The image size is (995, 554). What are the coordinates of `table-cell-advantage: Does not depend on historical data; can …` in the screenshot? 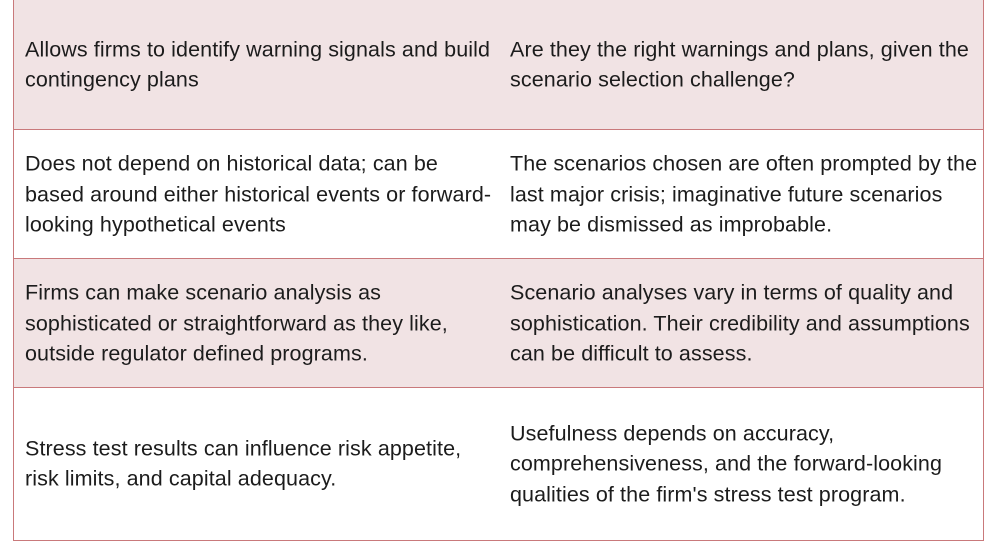 It's located at (258, 194).